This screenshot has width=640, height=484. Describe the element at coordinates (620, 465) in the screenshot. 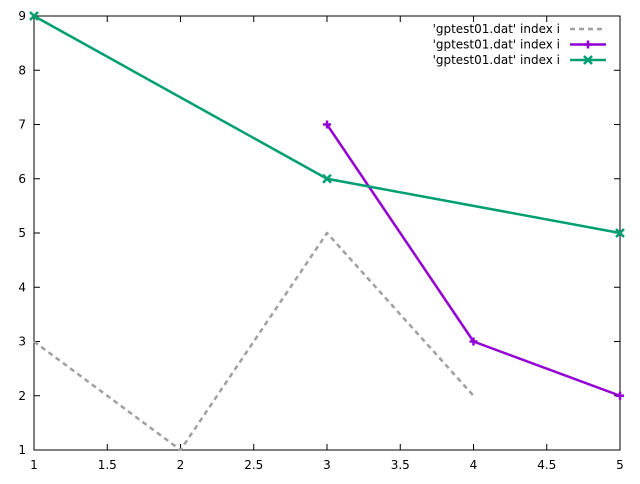

I see `x-tick-label: 5` at that location.